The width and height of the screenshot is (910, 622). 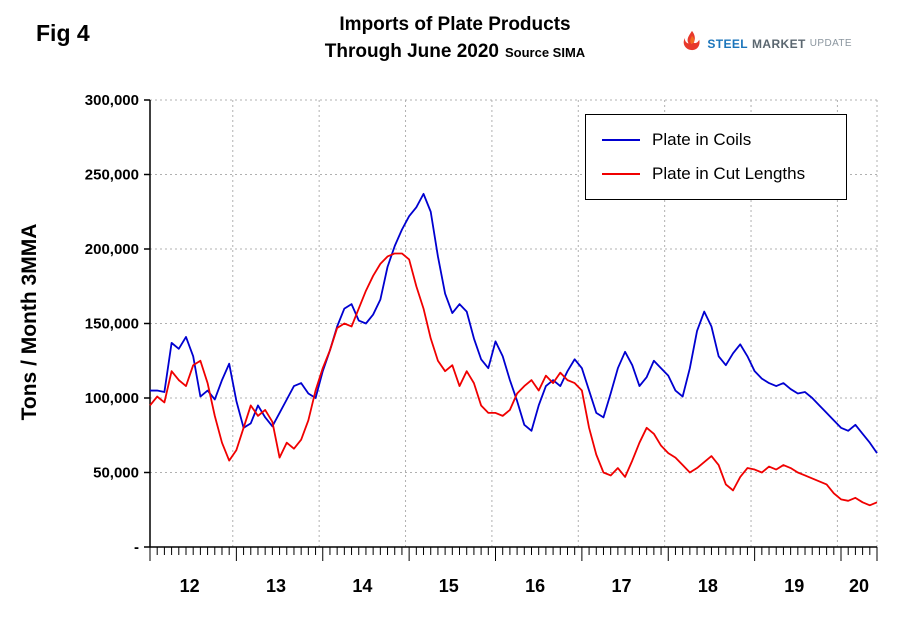 I want to click on svg-text: 12, so click(x=190, y=586).